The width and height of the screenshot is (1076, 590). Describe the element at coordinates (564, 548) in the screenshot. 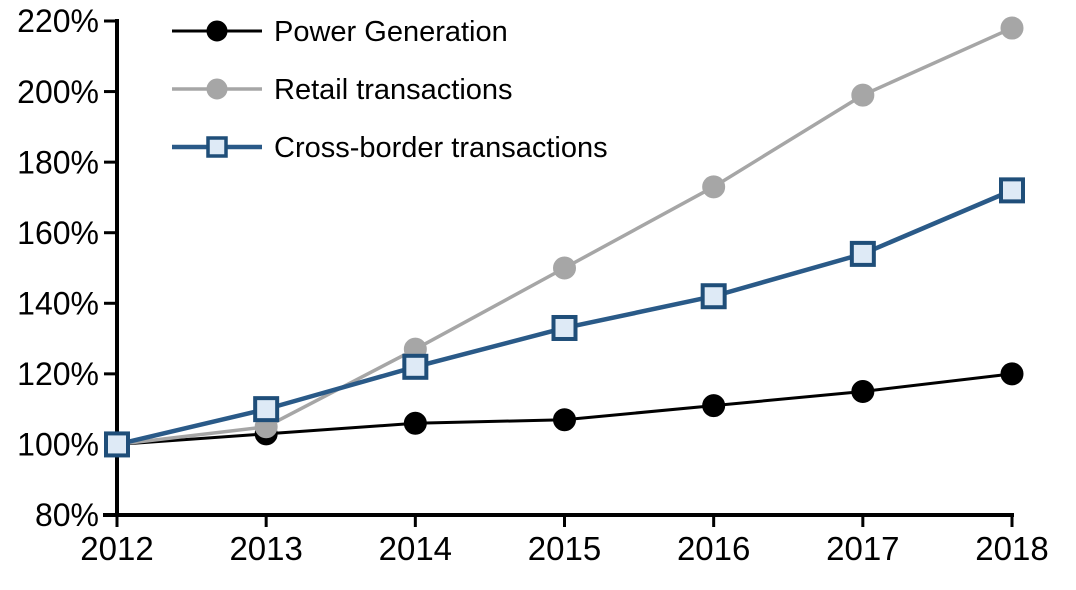

I see `x-tick-label: 2015` at that location.